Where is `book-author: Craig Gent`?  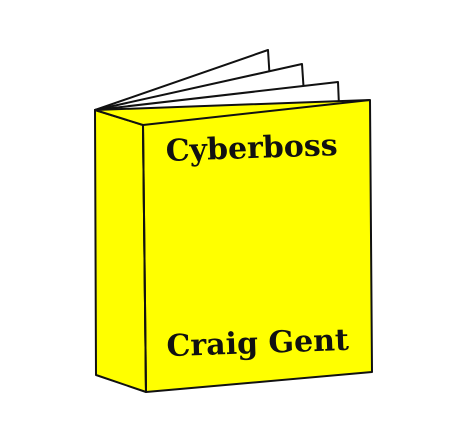 book-author: Craig Gent is located at coordinates (258, 343).